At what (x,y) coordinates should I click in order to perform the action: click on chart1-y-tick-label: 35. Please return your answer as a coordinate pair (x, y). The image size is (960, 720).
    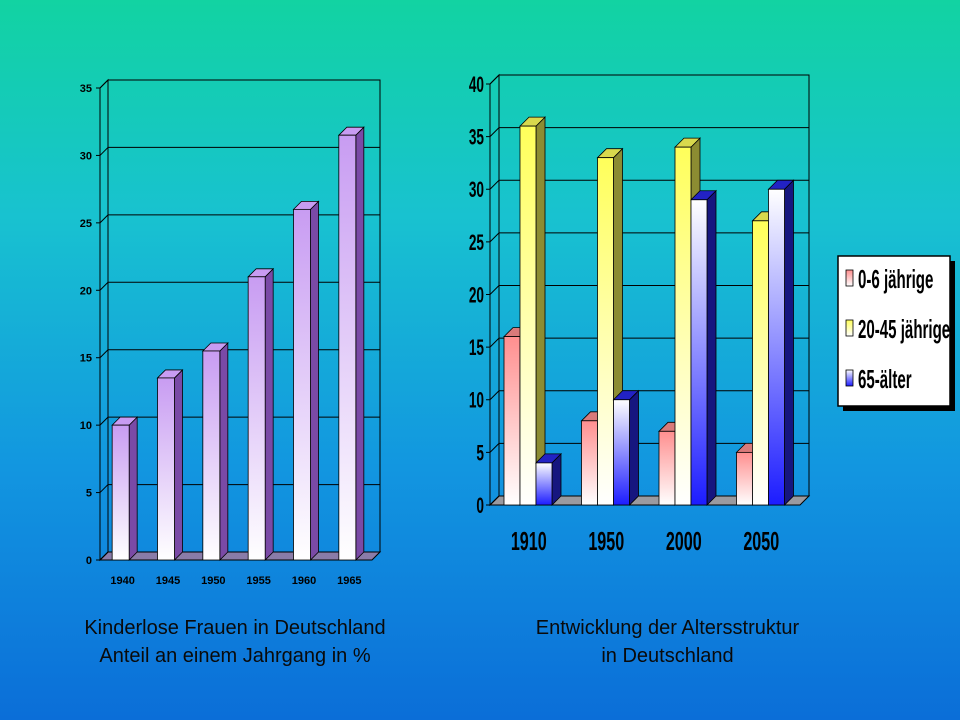
    Looking at the image, I should click on (86, 89).